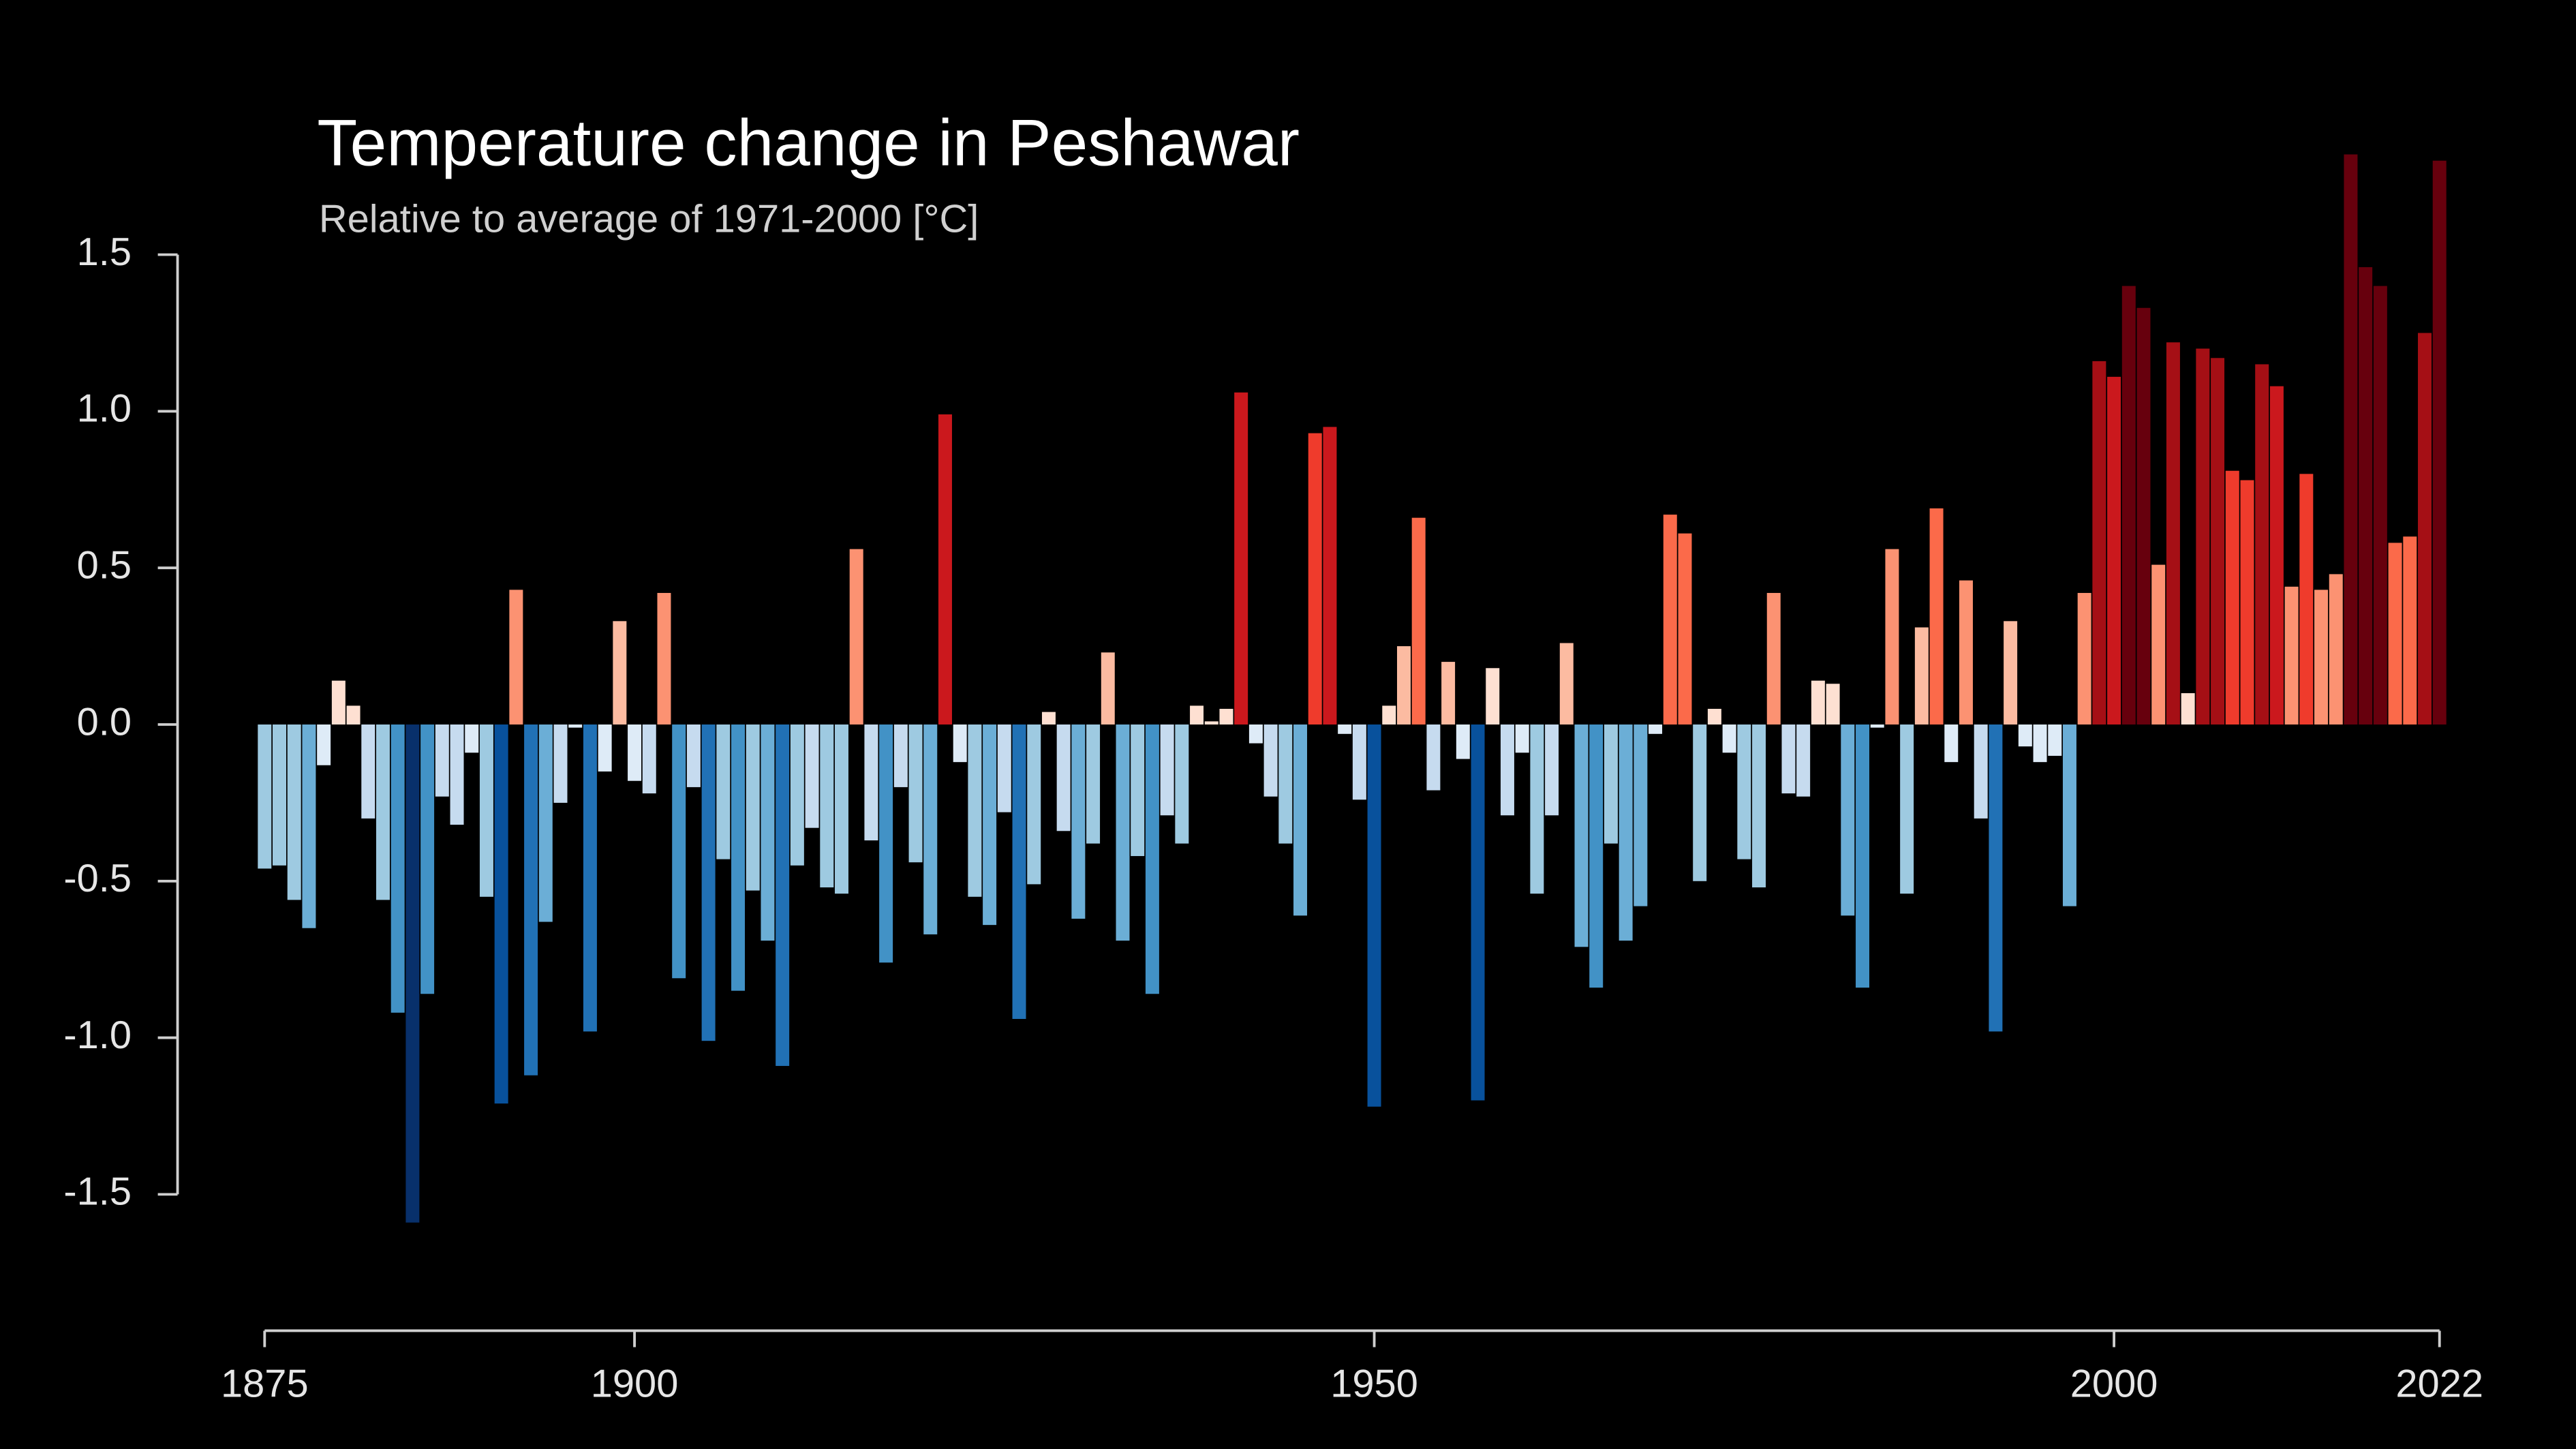 Image resolution: width=2576 pixels, height=1449 pixels. I want to click on chart-subtitle: Relative to average of 1971-2000 [°C], so click(649, 219).